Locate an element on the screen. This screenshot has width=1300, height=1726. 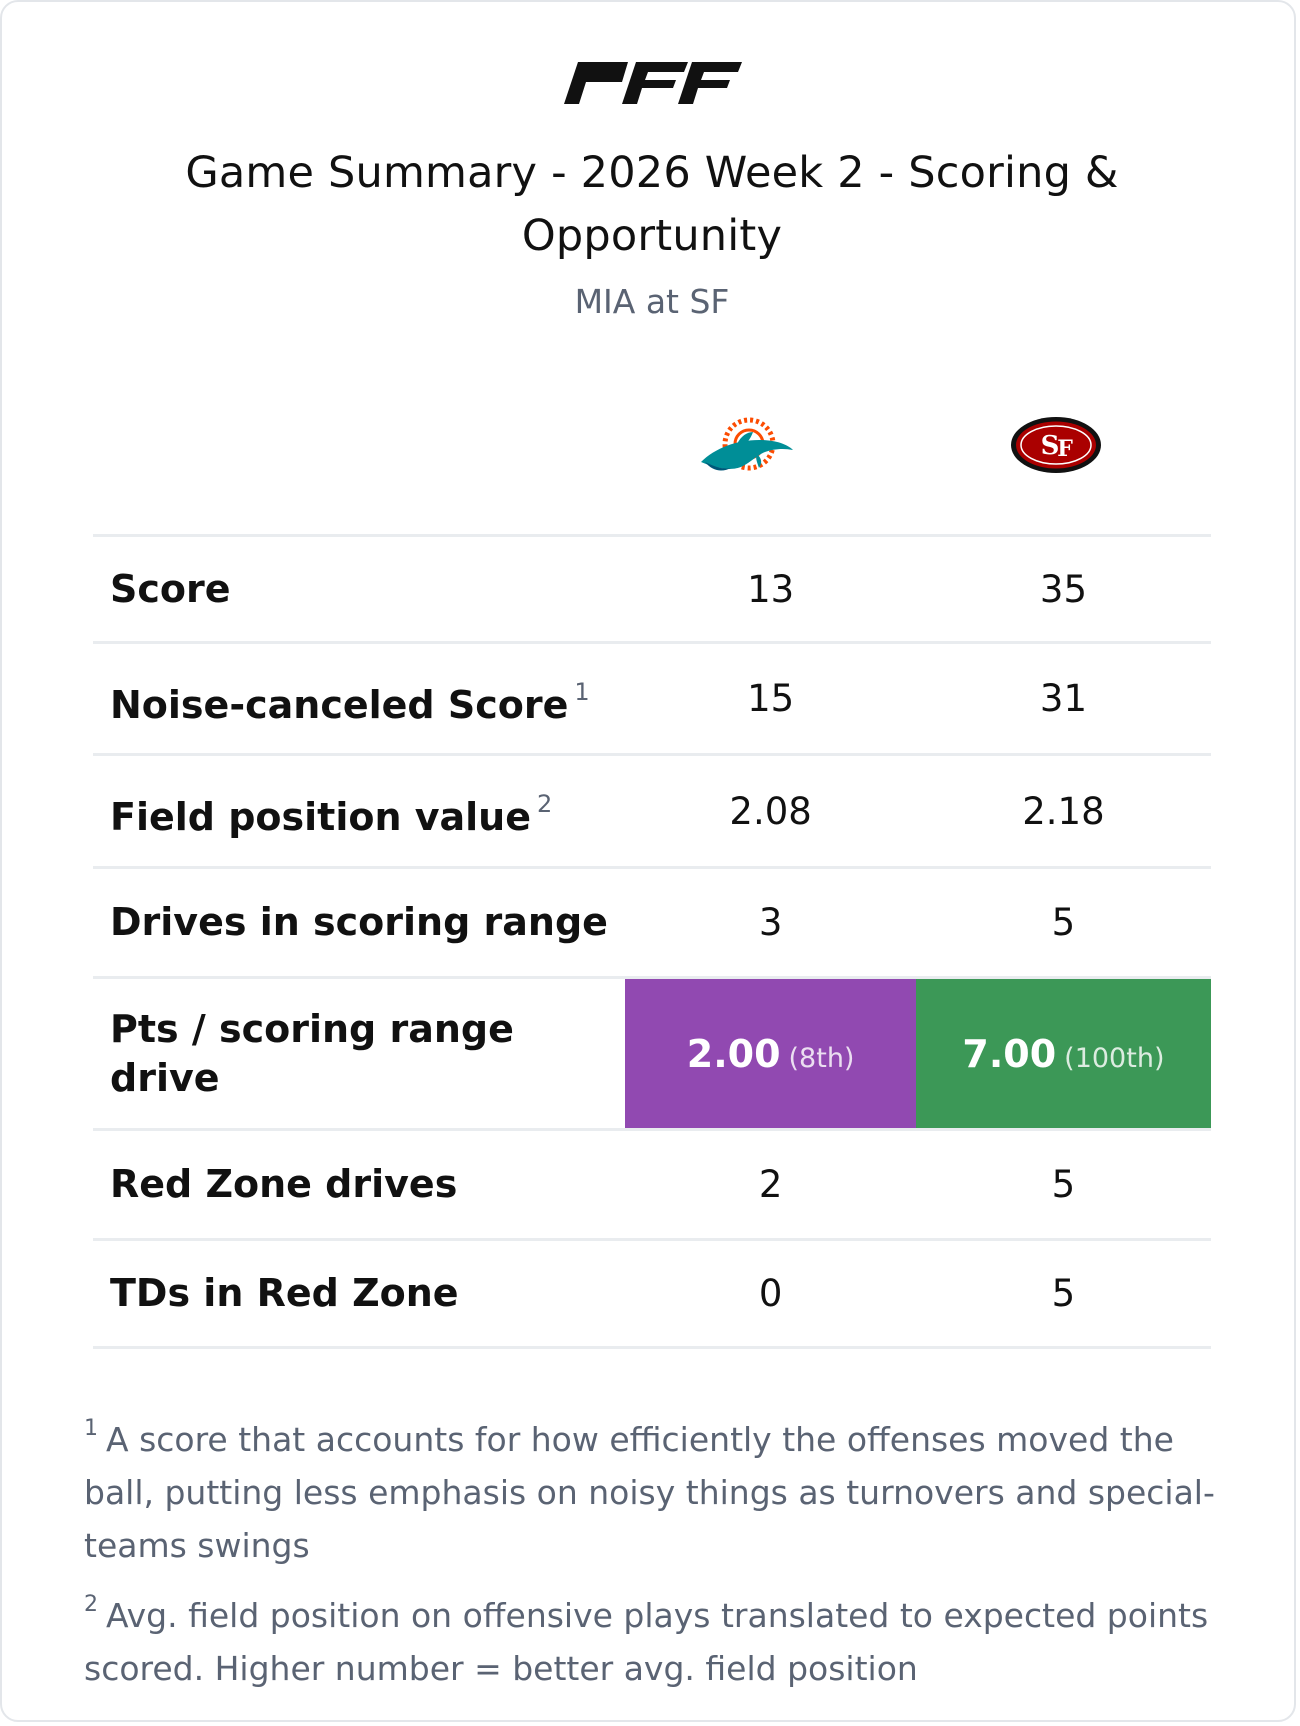
table-row: Noise-canceled Score 1 15 31 is located at coordinates (652, 698).